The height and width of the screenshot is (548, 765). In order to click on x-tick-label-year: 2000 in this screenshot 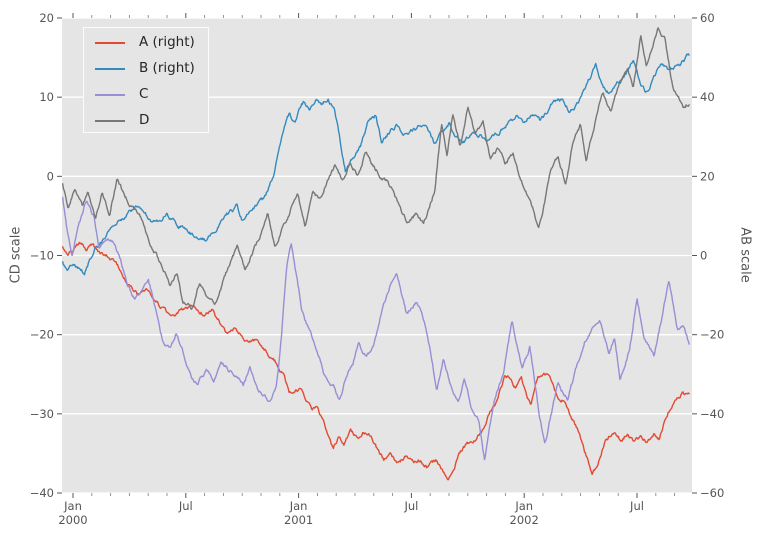, I will do `click(72, 520)`.